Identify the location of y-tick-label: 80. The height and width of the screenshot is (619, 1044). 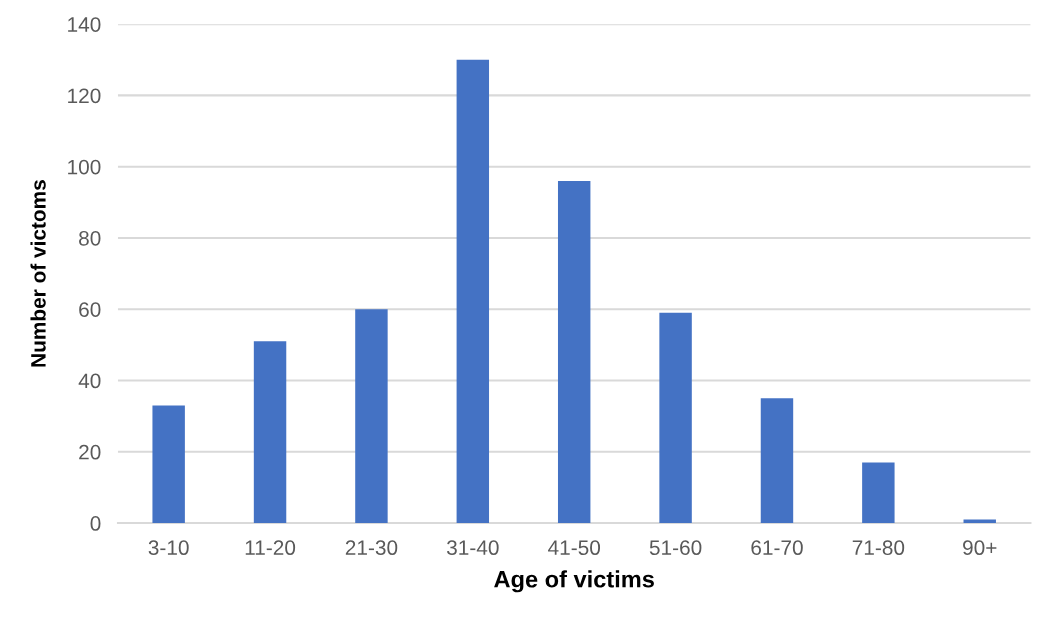
(90, 238).